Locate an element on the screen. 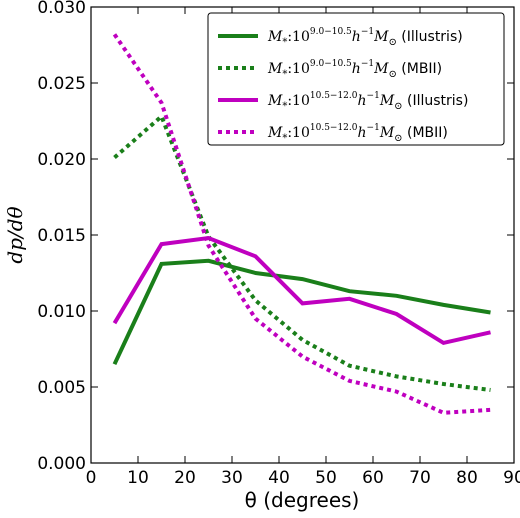 The image size is (520, 518). y-tick-label: 0.000 is located at coordinates (61, 464).